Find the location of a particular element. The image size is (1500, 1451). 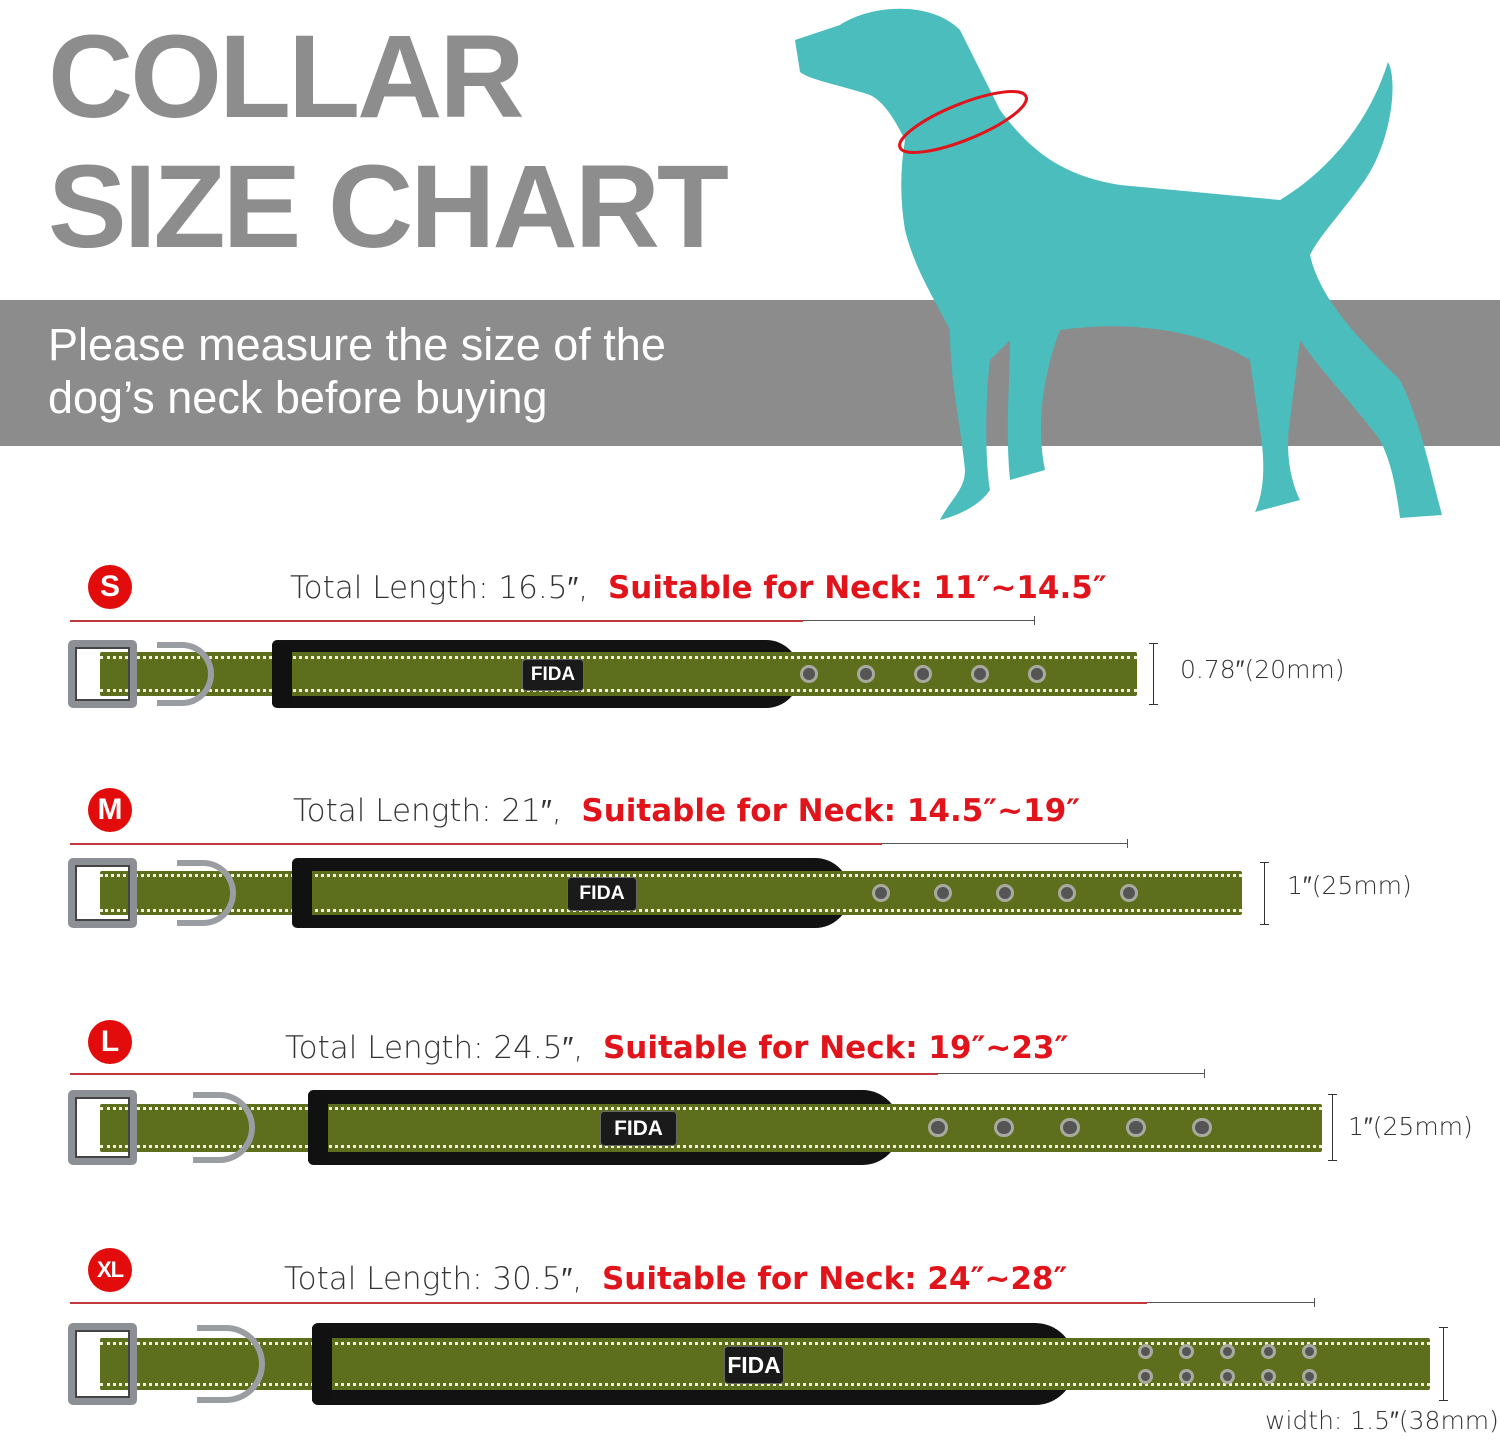

title-line-2: SIZE CHART is located at coordinates (388, 207).